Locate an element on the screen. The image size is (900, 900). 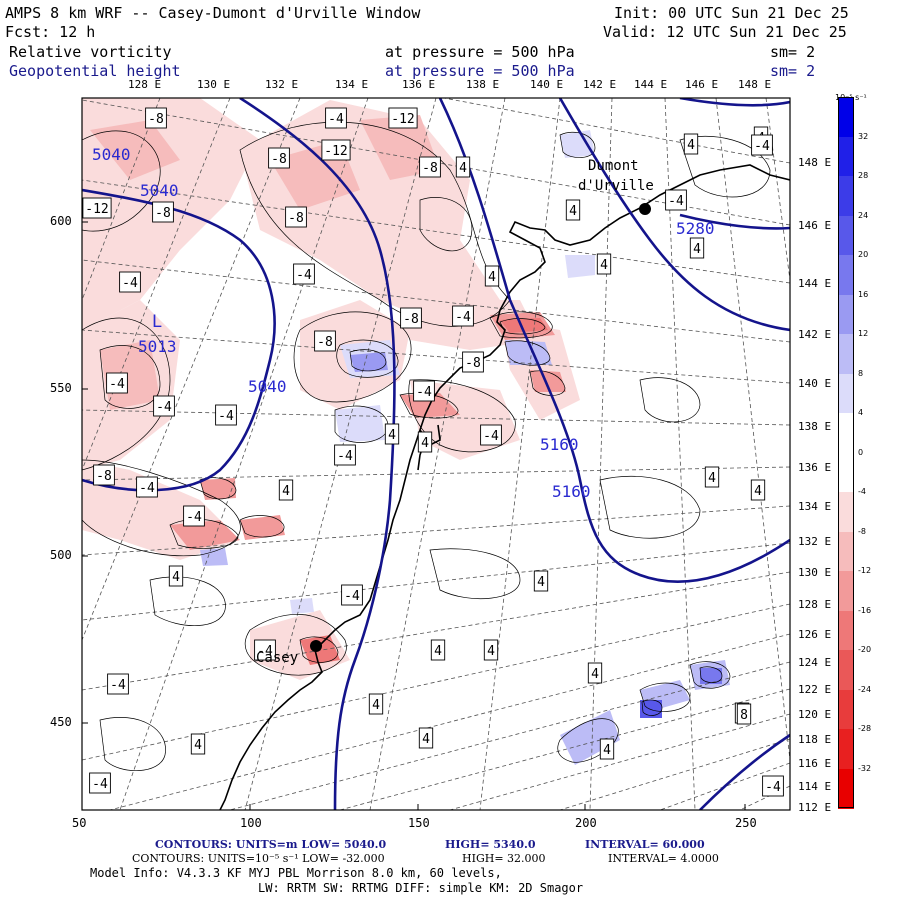
valid-time: Valid: 12 UTC Sun 21 Dec 25 is located at coordinates (725, 32).